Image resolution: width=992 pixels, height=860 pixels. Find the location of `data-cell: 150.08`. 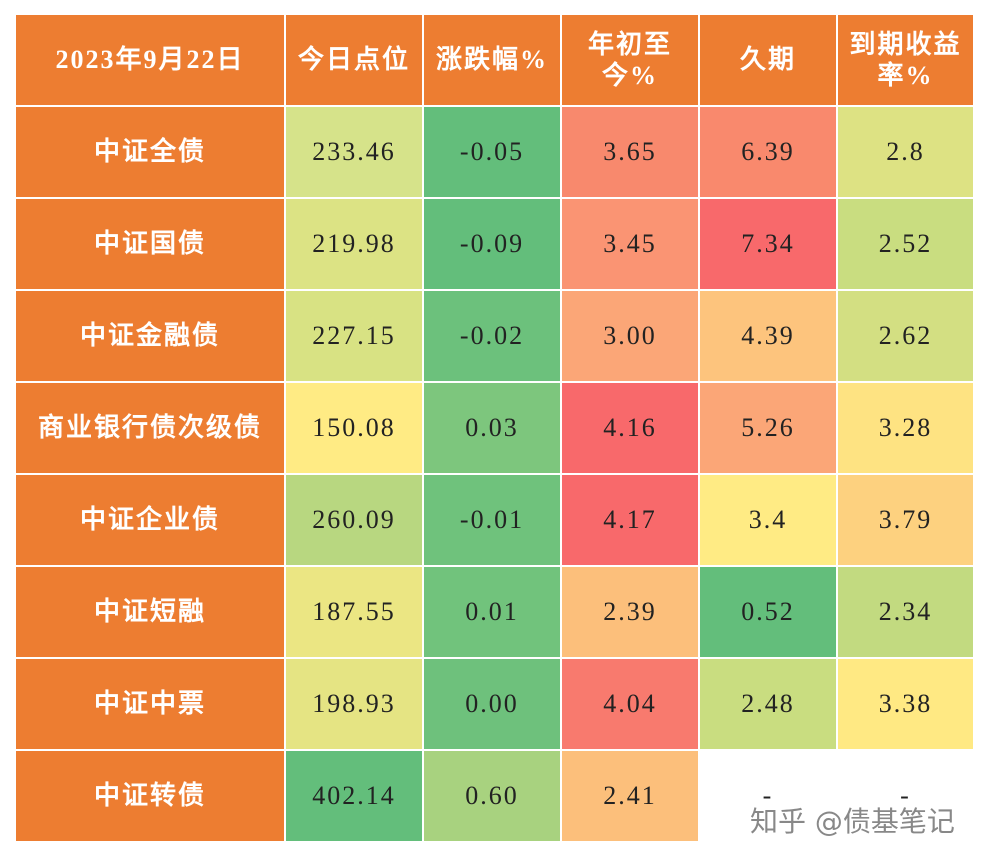

data-cell: 150.08 is located at coordinates (355, 429).